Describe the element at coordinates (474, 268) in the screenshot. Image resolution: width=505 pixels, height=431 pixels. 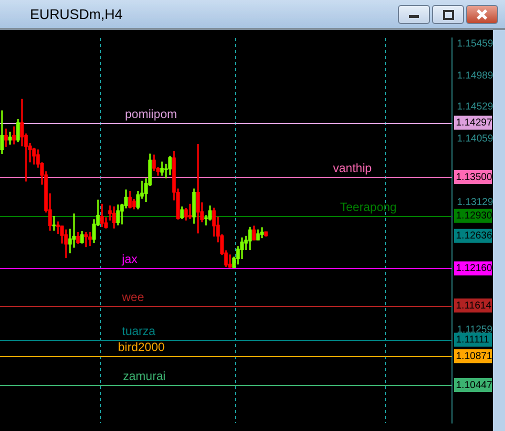
I see `annotation: 1.12160` at that location.